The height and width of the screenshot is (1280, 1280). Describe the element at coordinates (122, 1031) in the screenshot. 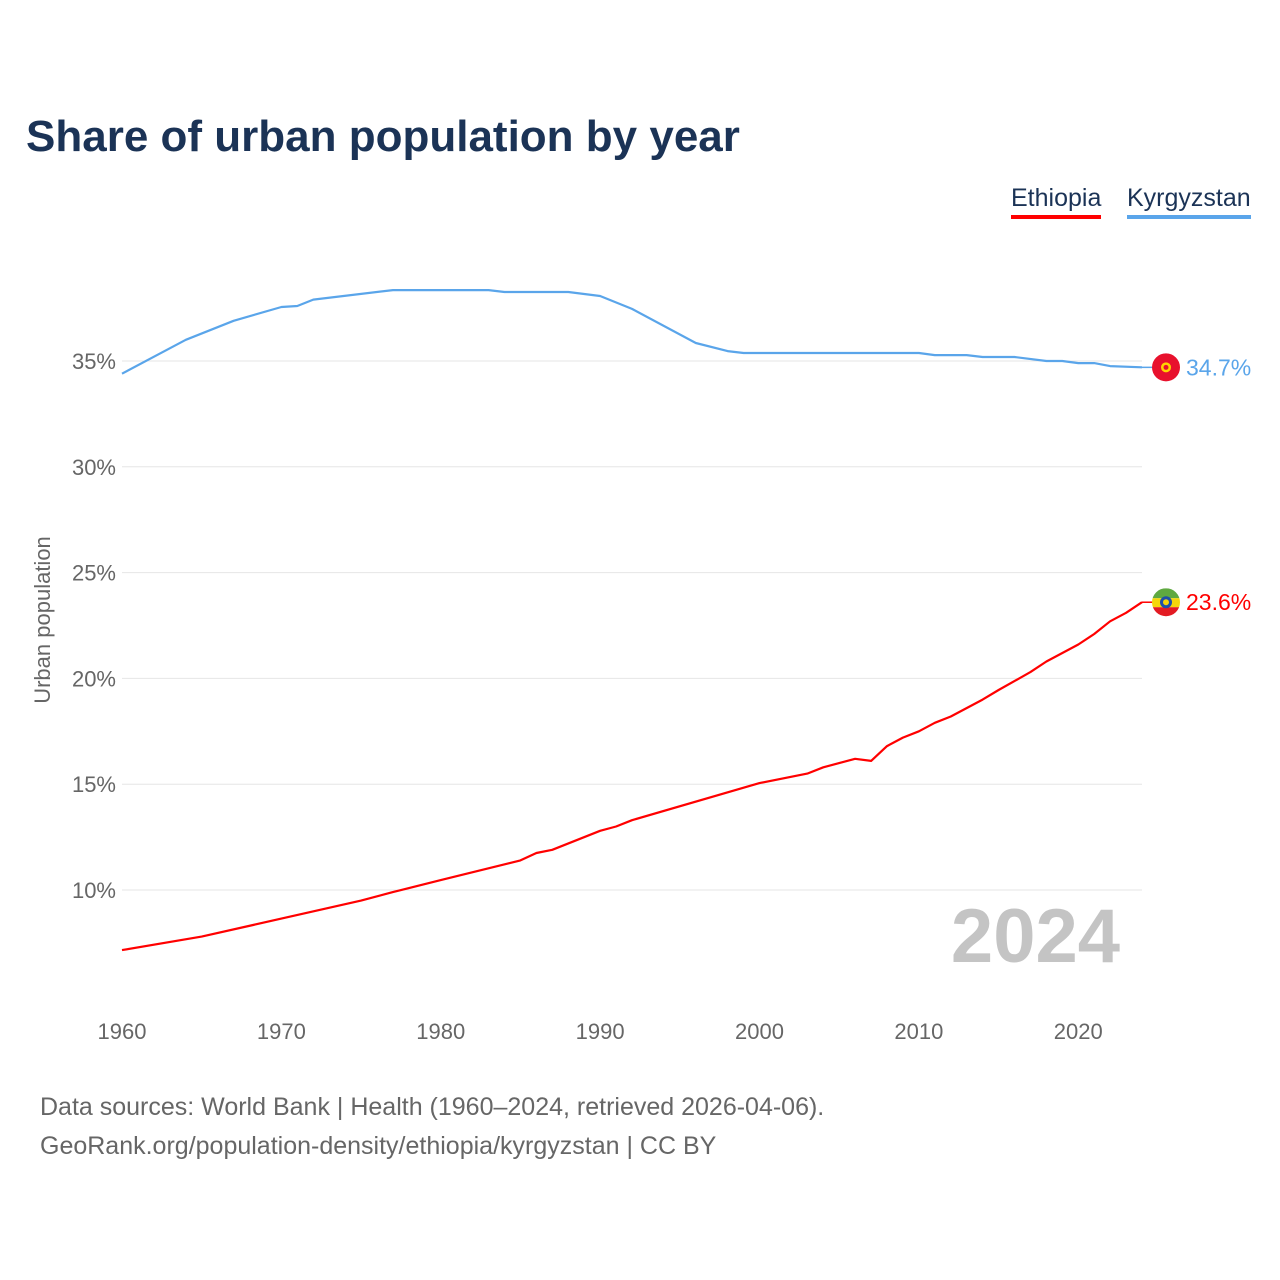

I see `x-tick-label: 1960` at that location.